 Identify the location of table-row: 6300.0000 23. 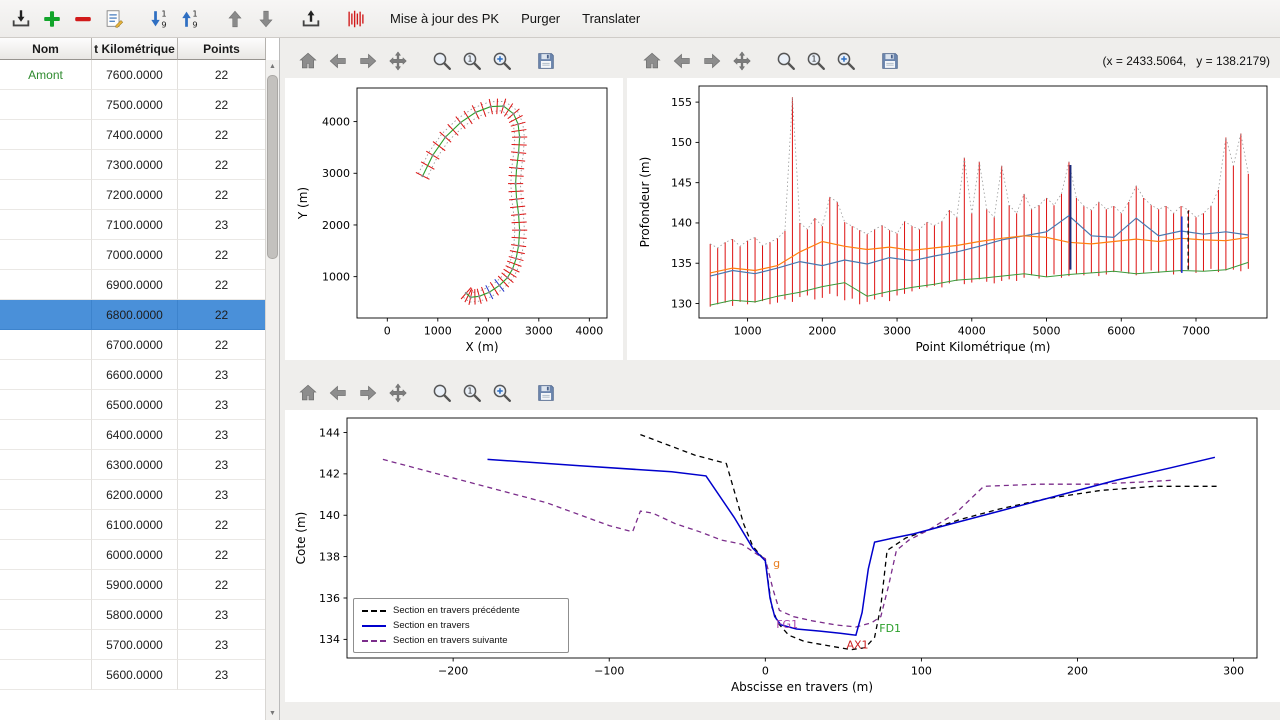
(133, 465).